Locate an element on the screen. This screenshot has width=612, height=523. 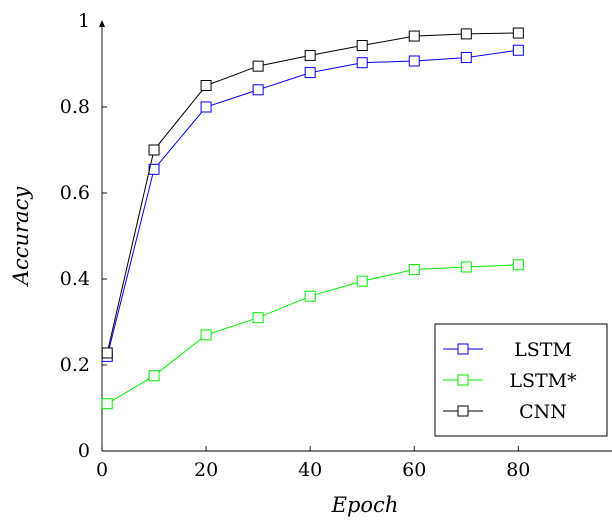
legend-item-cnn: CNN is located at coordinates (505, 412).